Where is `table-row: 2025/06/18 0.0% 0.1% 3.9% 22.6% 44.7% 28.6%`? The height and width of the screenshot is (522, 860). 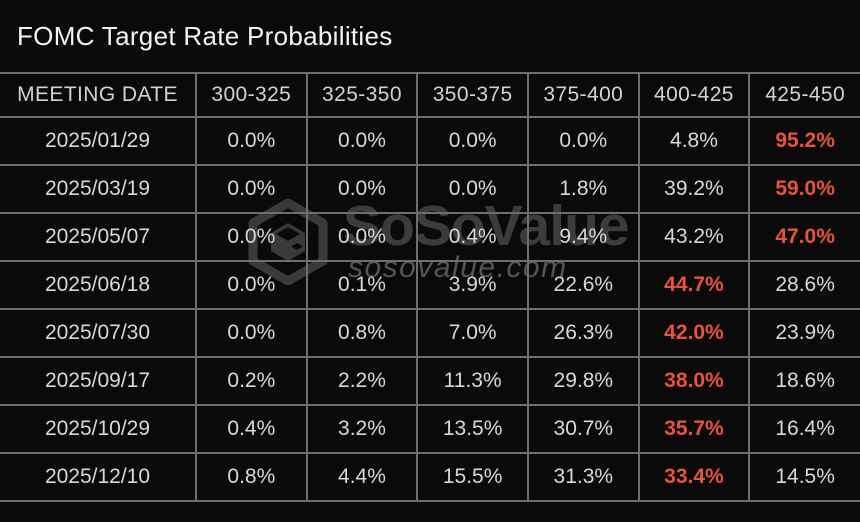 table-row: 2025/06/18 0.0% 0.1% 3.9% 22.6% 44.7% 28.6% is located at coordinates (430, 285).